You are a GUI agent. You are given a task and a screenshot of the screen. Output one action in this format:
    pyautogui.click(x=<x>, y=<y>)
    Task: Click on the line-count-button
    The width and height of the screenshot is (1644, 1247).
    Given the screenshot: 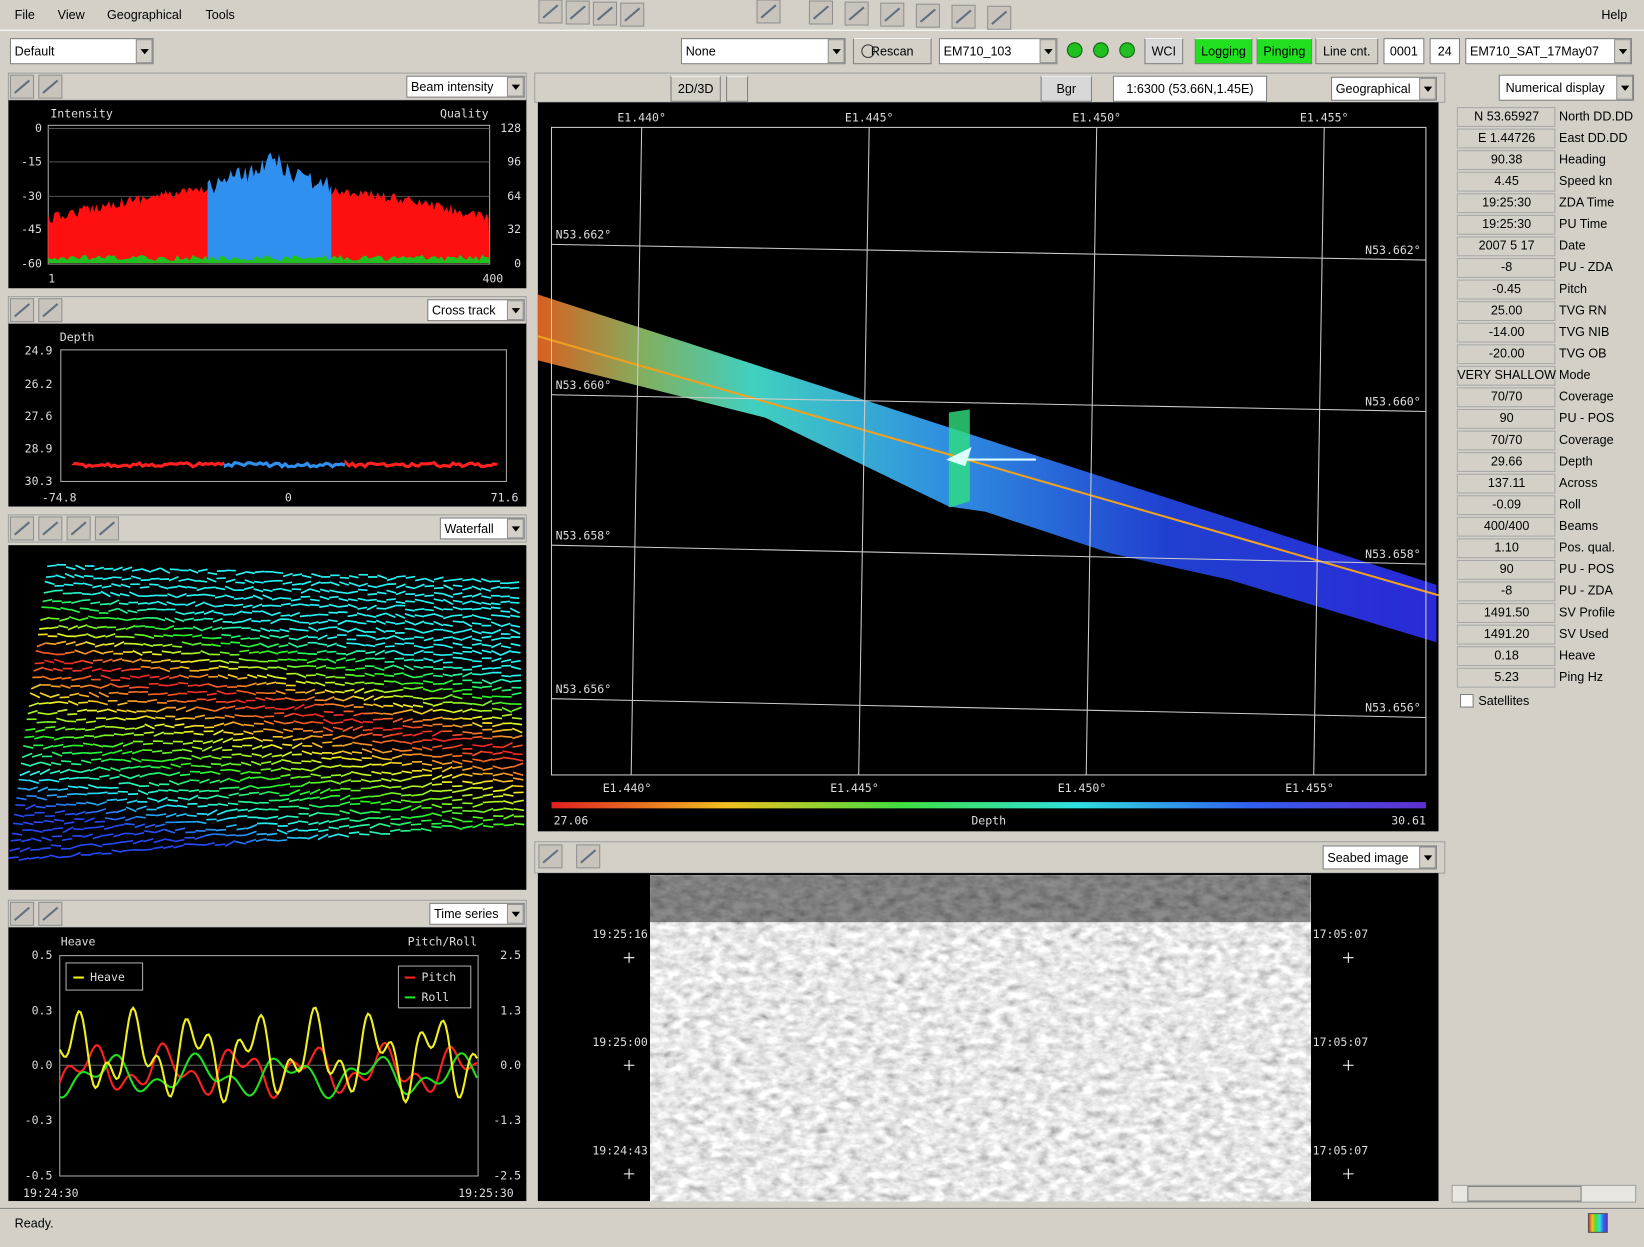 What is the action you would take?
    pyautogui.click(x=1347, y=51)
    